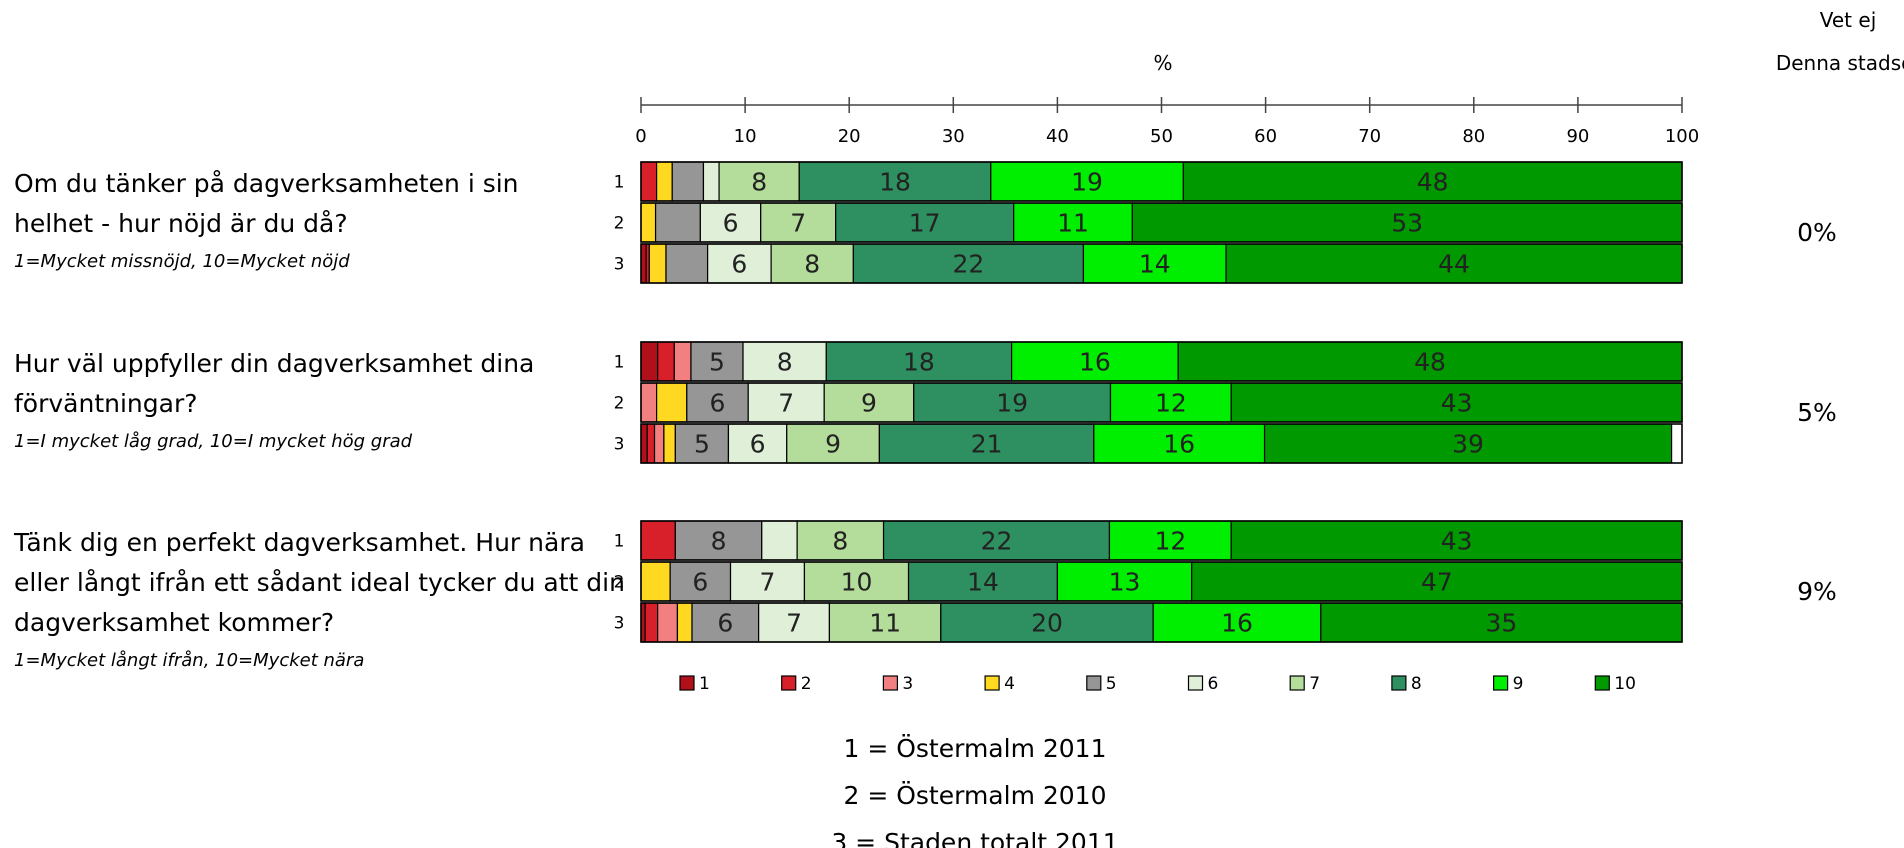 Image resolution: width=1904 pixels, height=848 pixels. I want to click on legend-label: 10, so click(1625, 684).